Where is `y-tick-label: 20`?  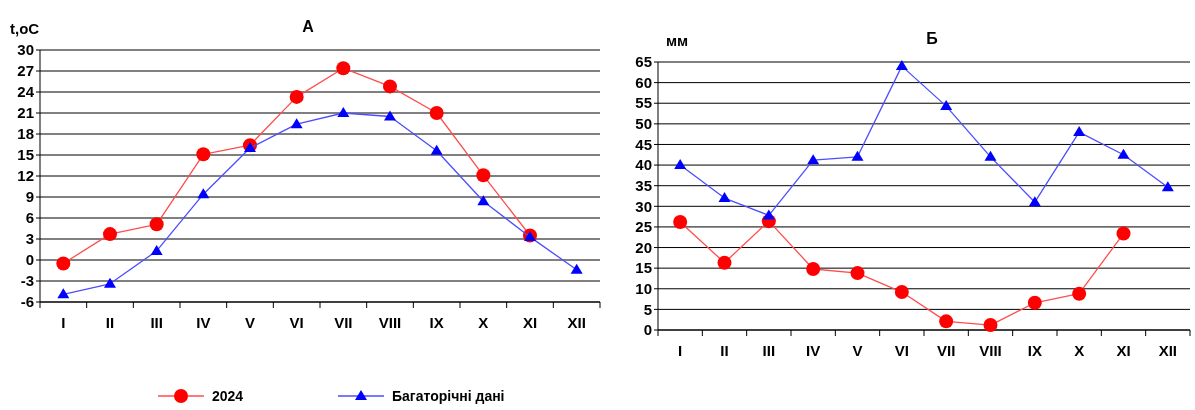
y-tick-label: 20 is located at coordinates (643, 247).